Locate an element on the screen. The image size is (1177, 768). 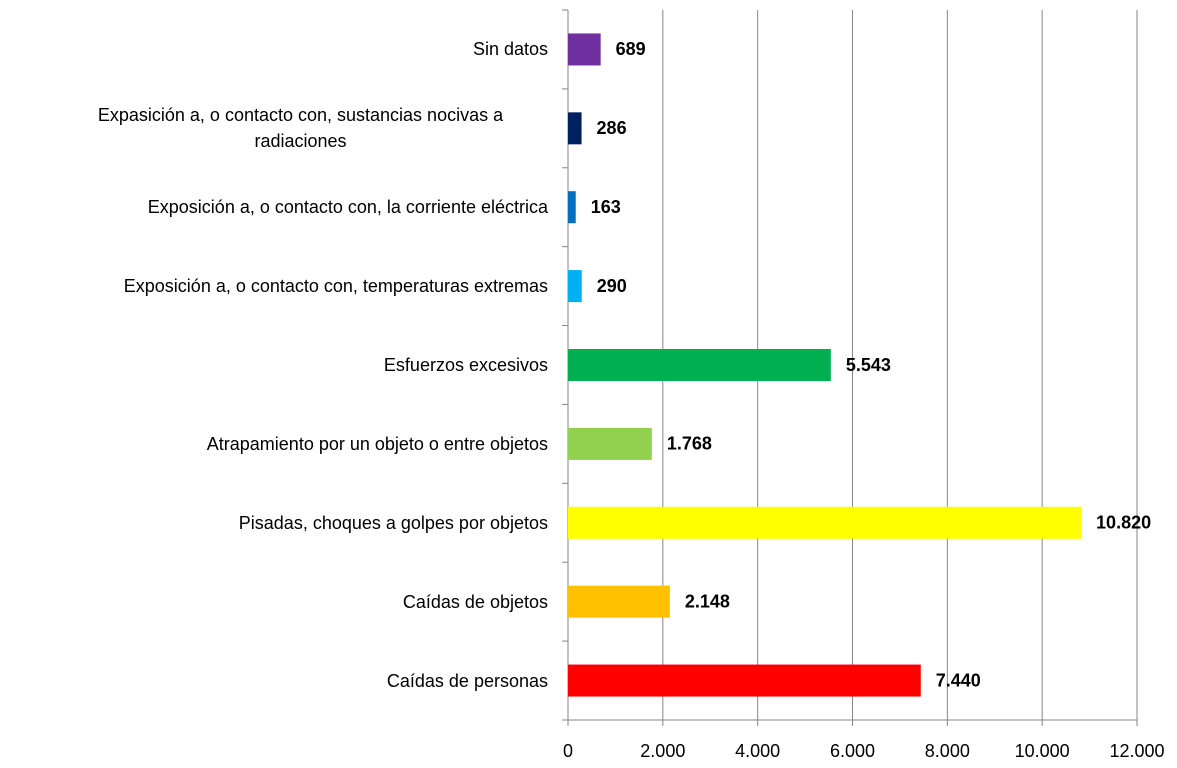
value-label: 1.768 is located at coordinates (689, 444).